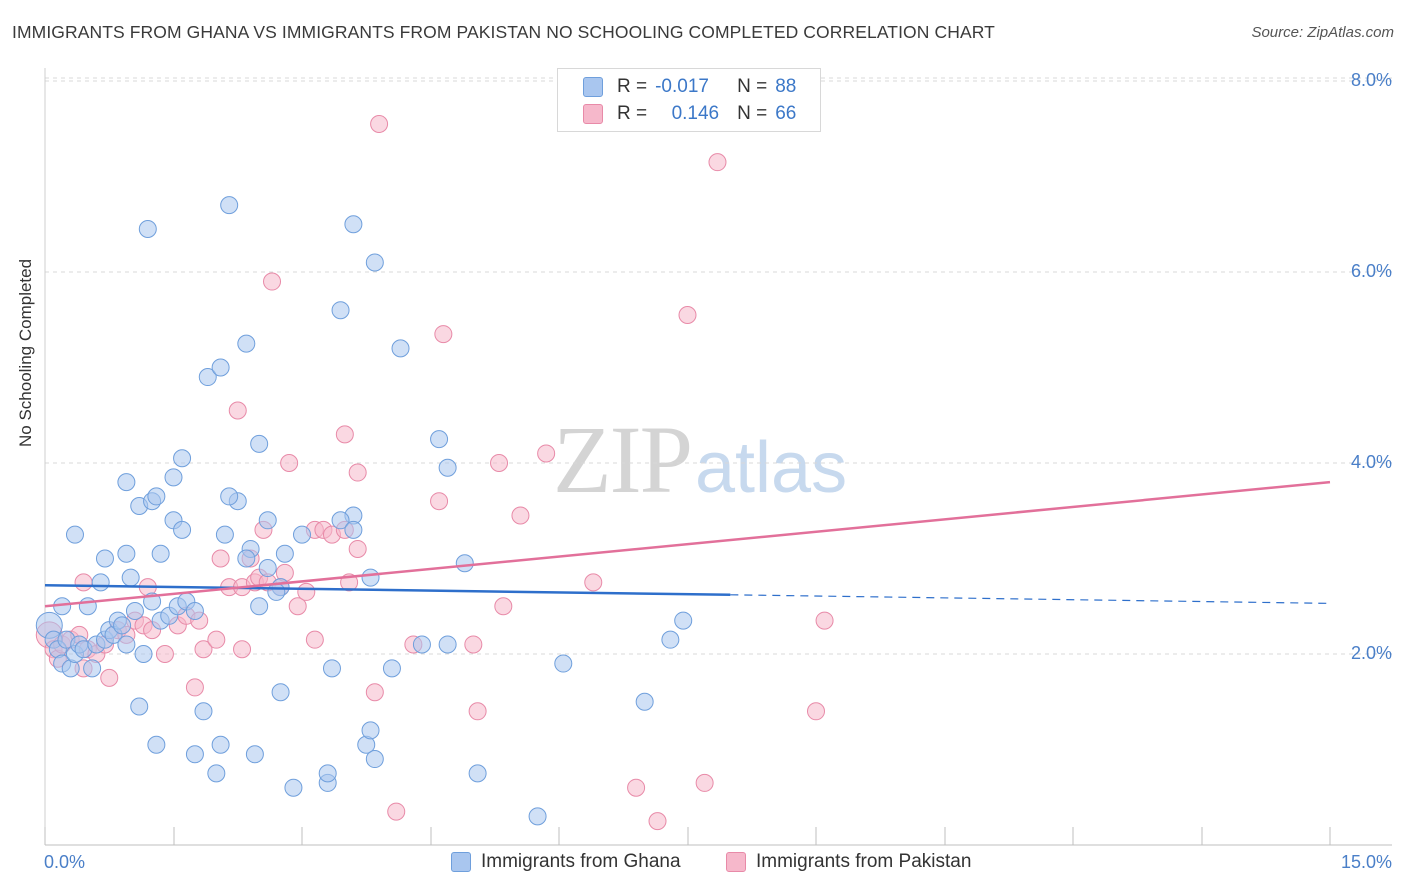 Image resolution: width=1406 pixels, height=892 pixels. I want to click on trend-lines, so click(687, 544).